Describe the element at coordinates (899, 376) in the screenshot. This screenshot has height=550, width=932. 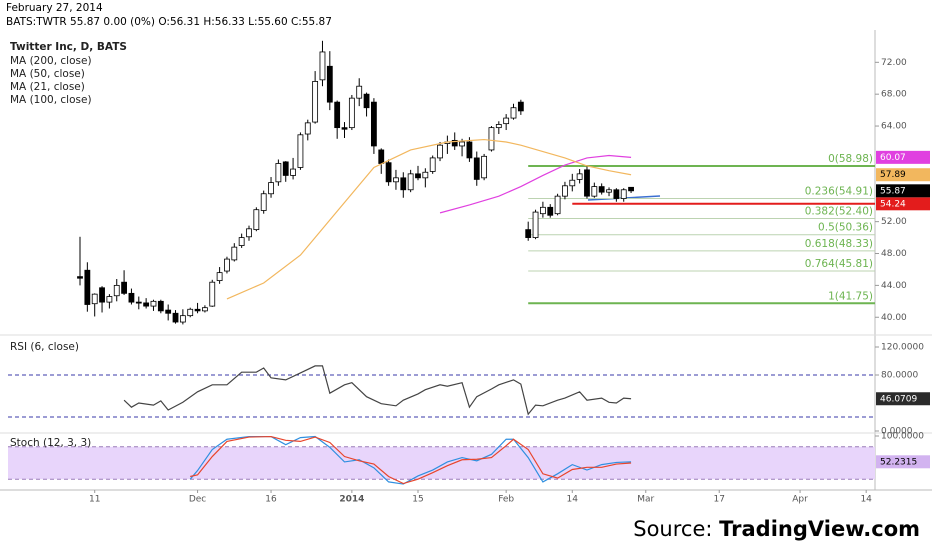
I see `y-tick-label: 80.0000` at that location.